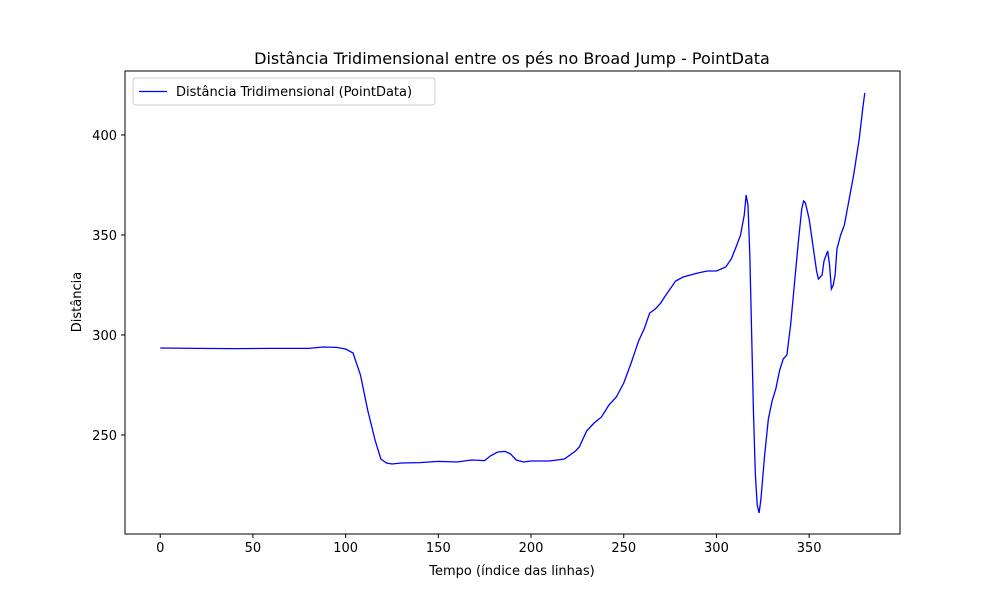 This screenshot has width=1000, height=604. Describe the element at coordinates (253, 548) in the screenshot. I see `x-tick-label: 50` at that location.